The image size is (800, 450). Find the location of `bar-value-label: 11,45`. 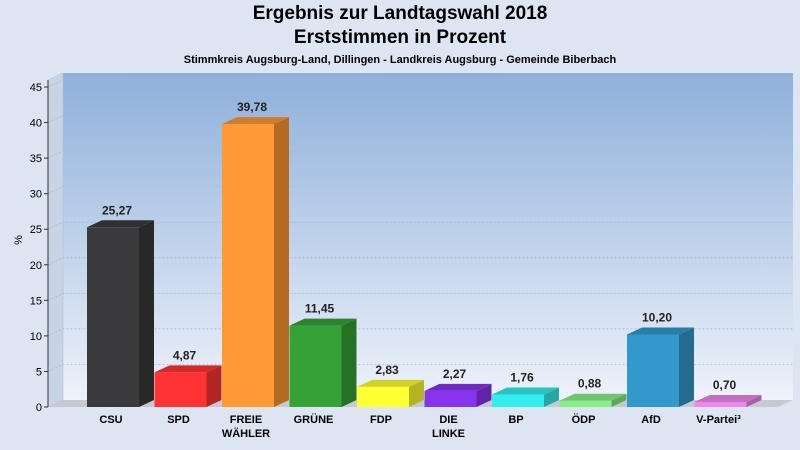

bar-value-label: 11,45 is located at coordinates (320, 309).